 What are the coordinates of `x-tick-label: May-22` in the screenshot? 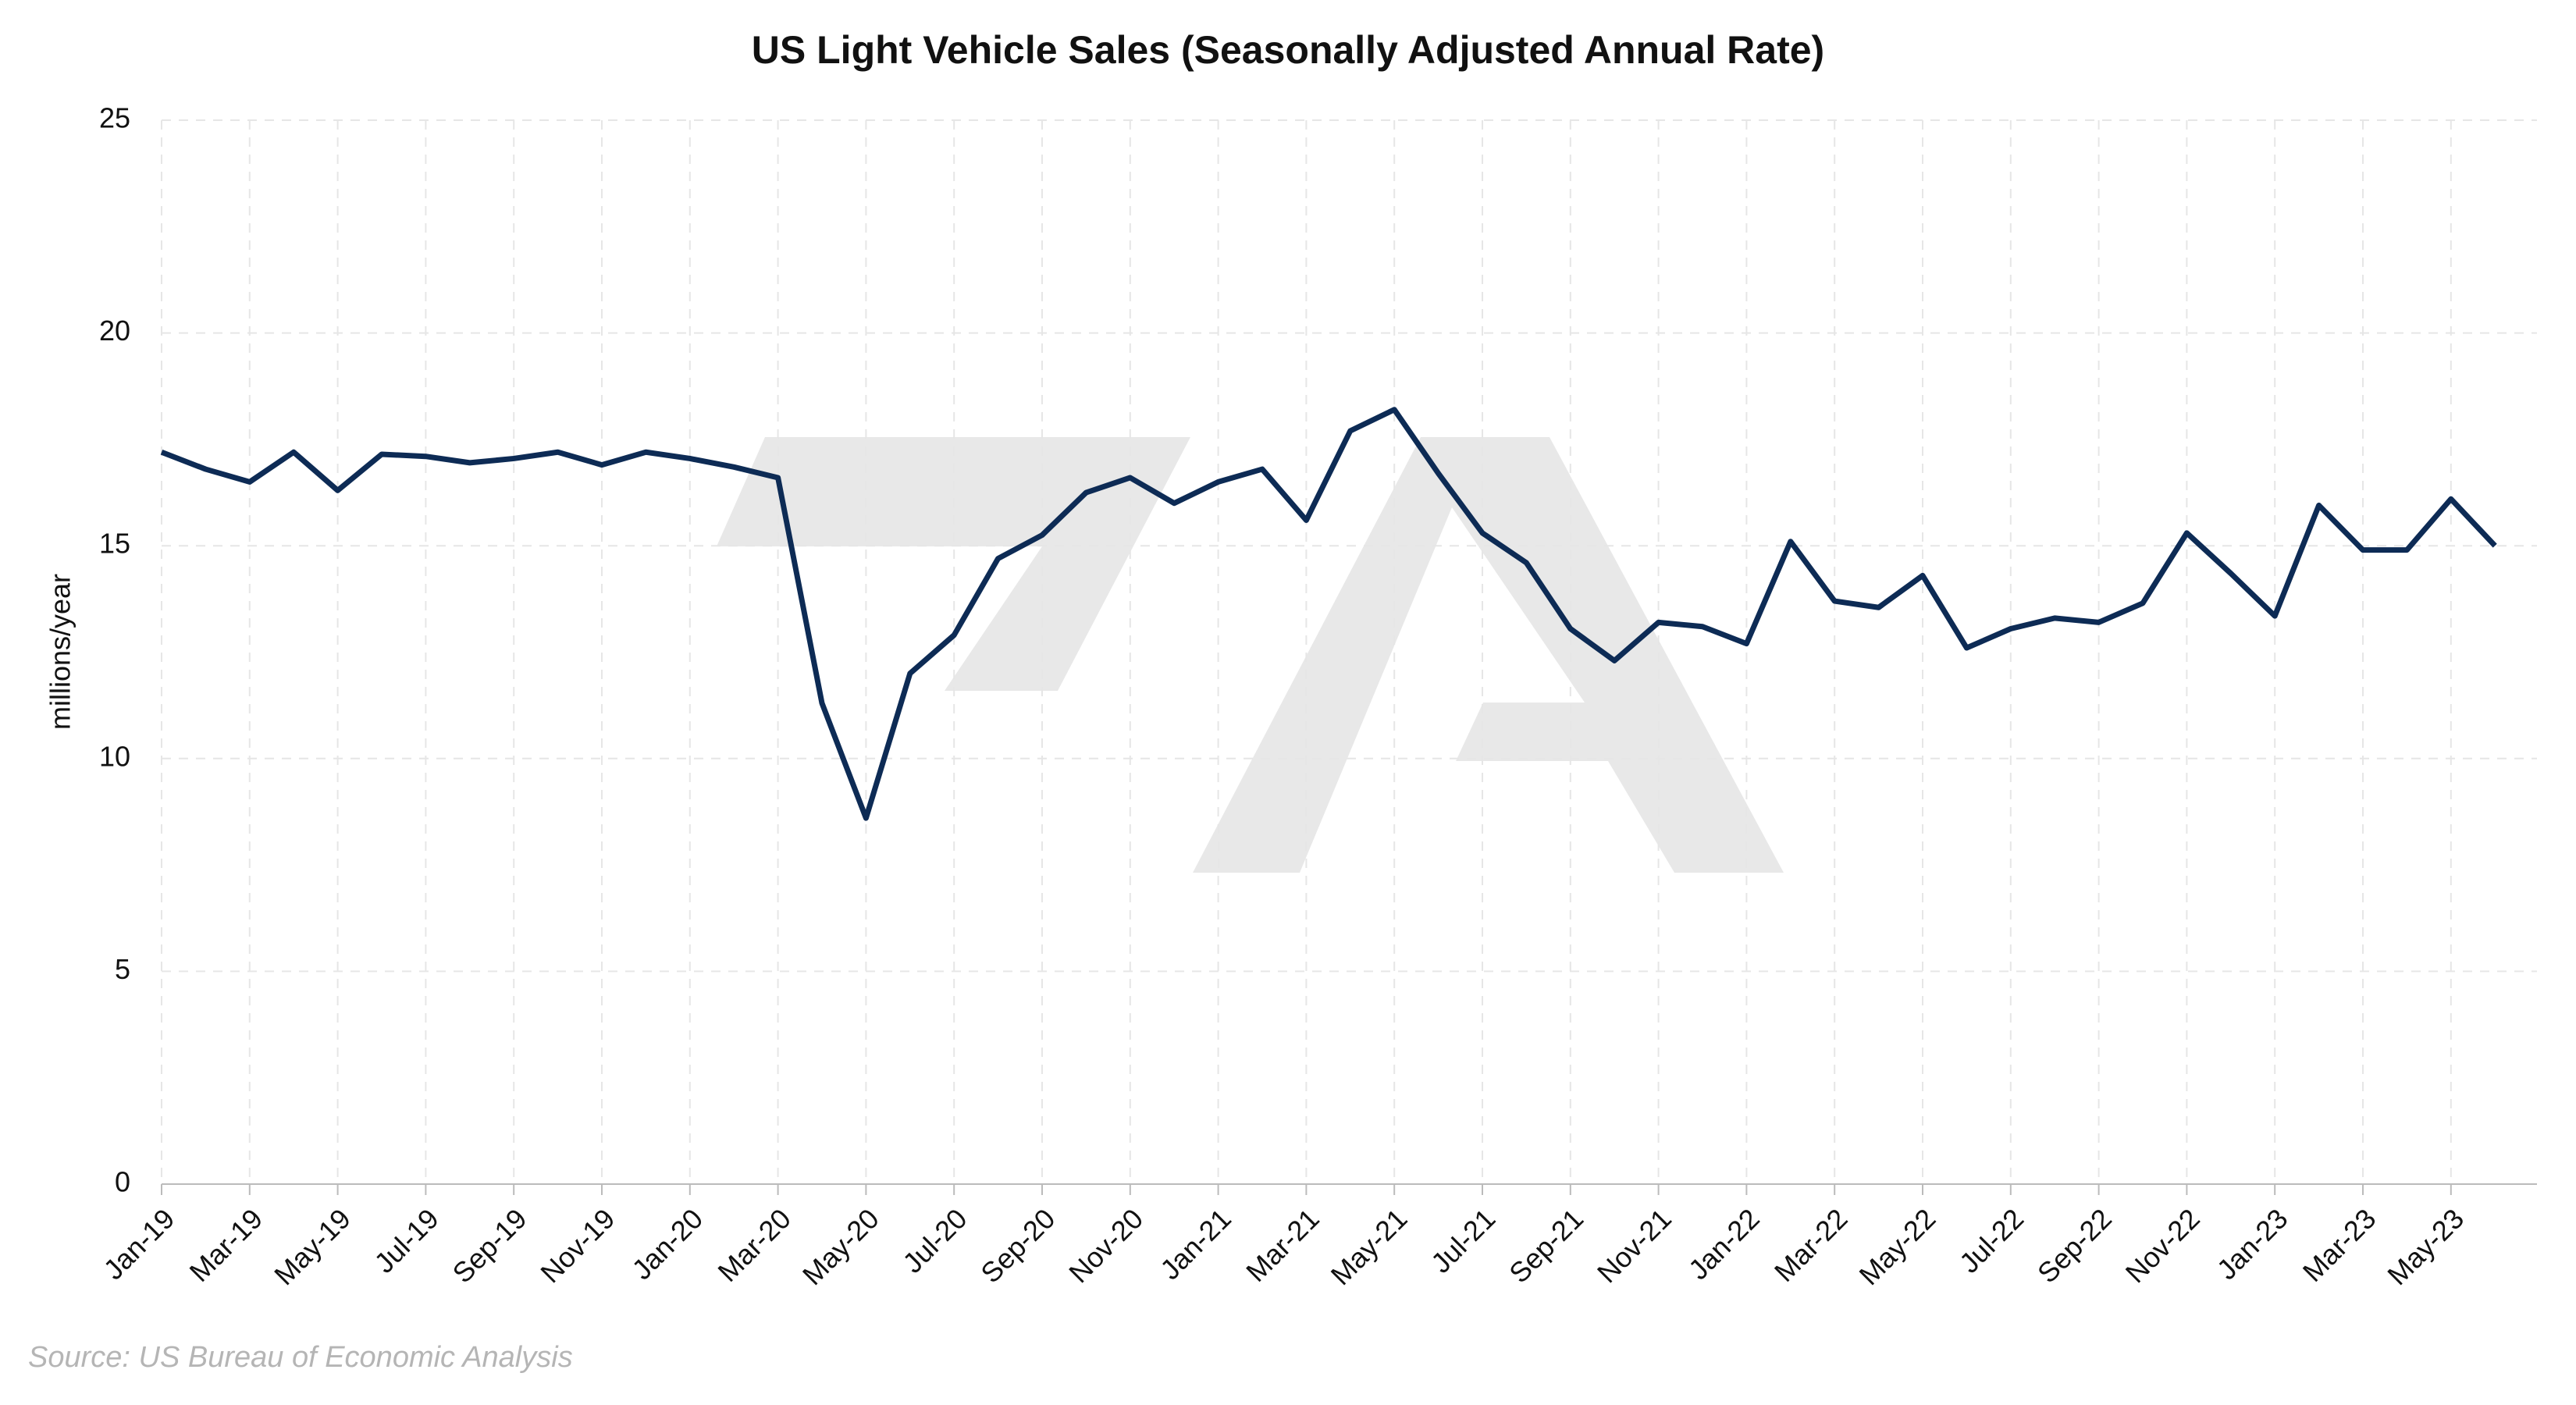 It's located at (1897, 1246).